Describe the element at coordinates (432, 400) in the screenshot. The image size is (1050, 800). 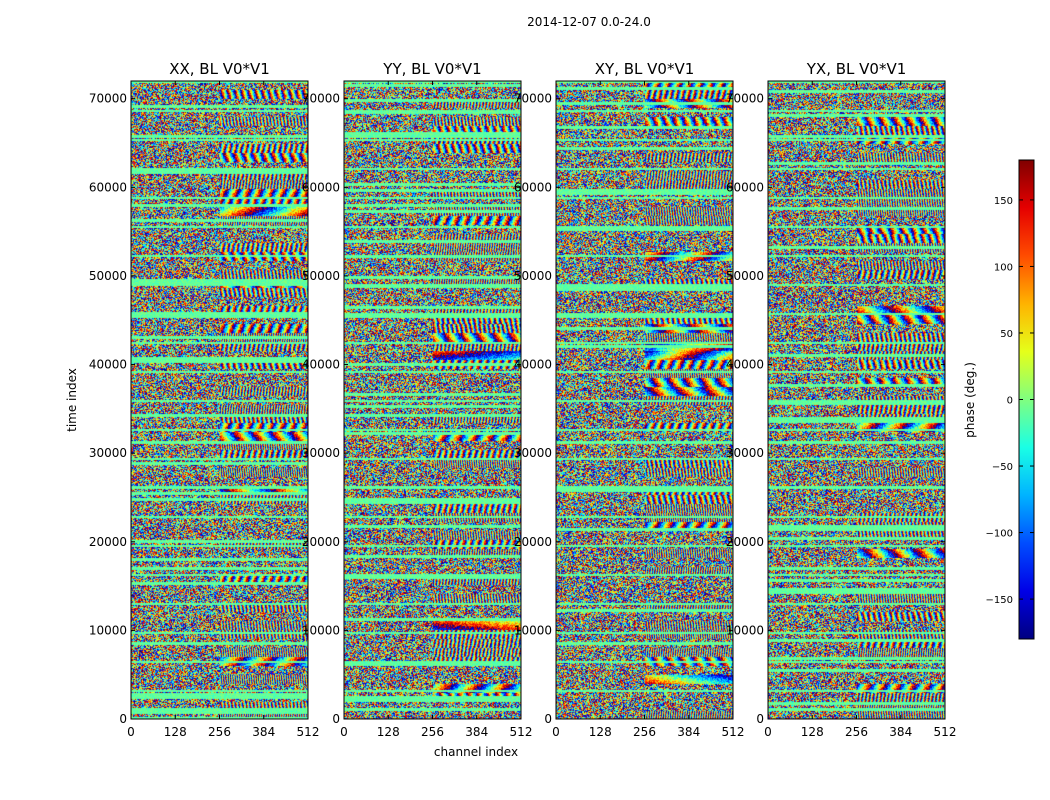
I see `phase-heatmap-yy` at that location.